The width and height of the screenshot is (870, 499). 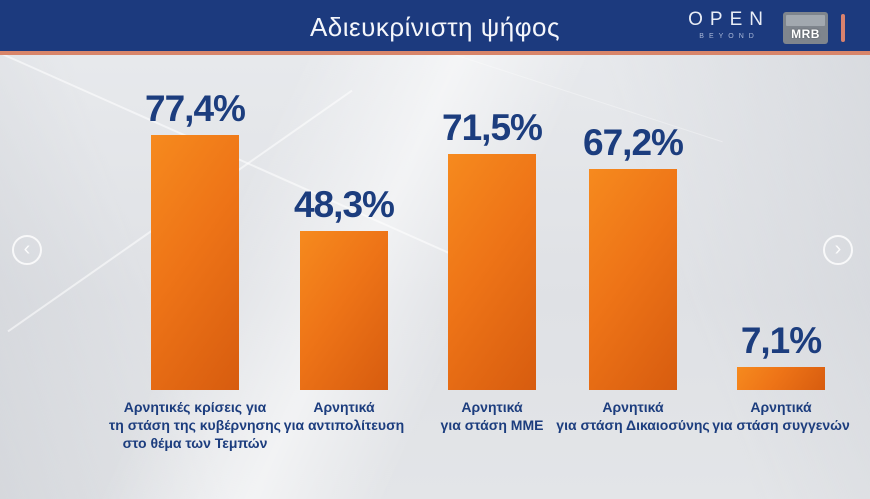 What do you see at coordinates (729, 19) in the screenshot?
I see `open-logo-text: OPEN` at bounding box center [729, 19].